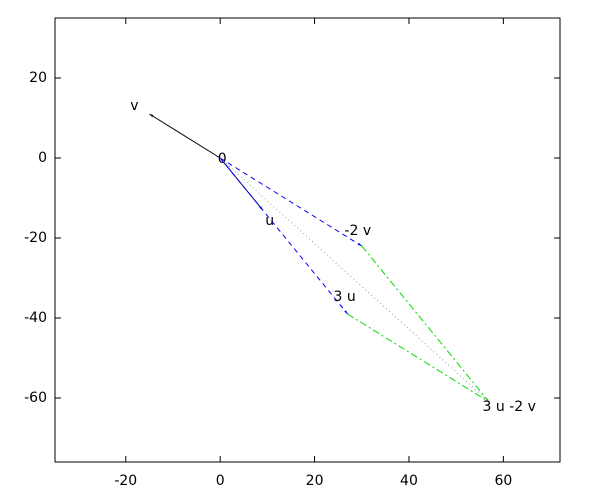 The image size is (600, 500). What do you see at coordinates (125, 481) in the screenshot?
I see `x-tick-label: -20` at bounding box center [125, 481].